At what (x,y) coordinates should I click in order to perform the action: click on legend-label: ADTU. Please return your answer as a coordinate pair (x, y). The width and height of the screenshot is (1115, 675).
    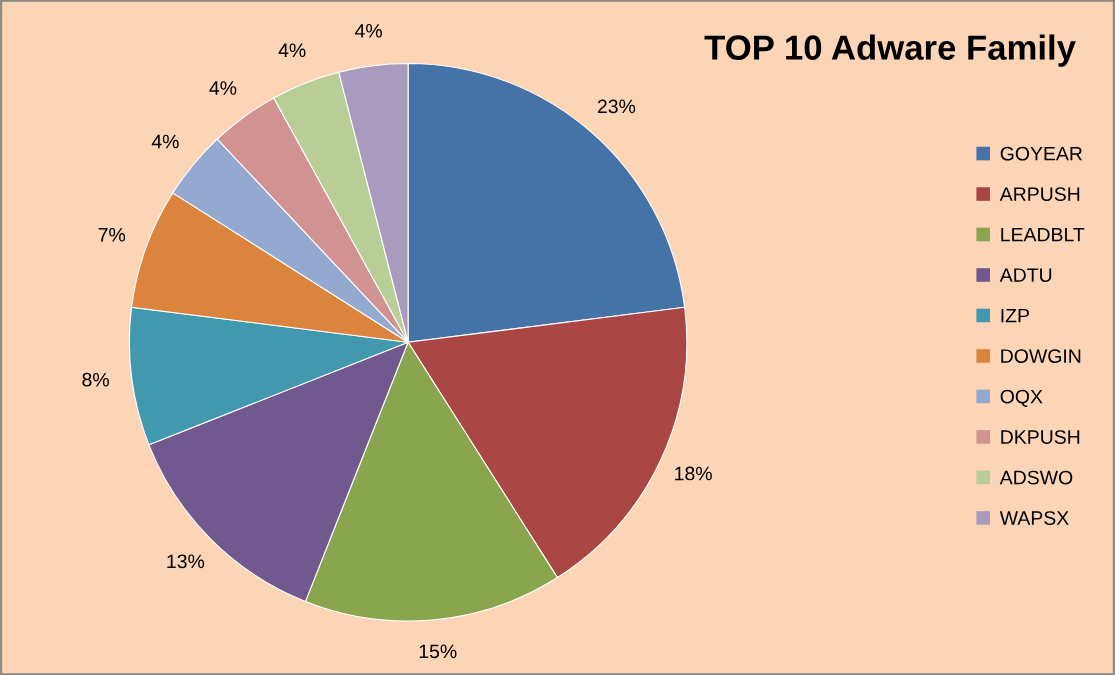
    Looking at the image, I should click on (1025, 275).